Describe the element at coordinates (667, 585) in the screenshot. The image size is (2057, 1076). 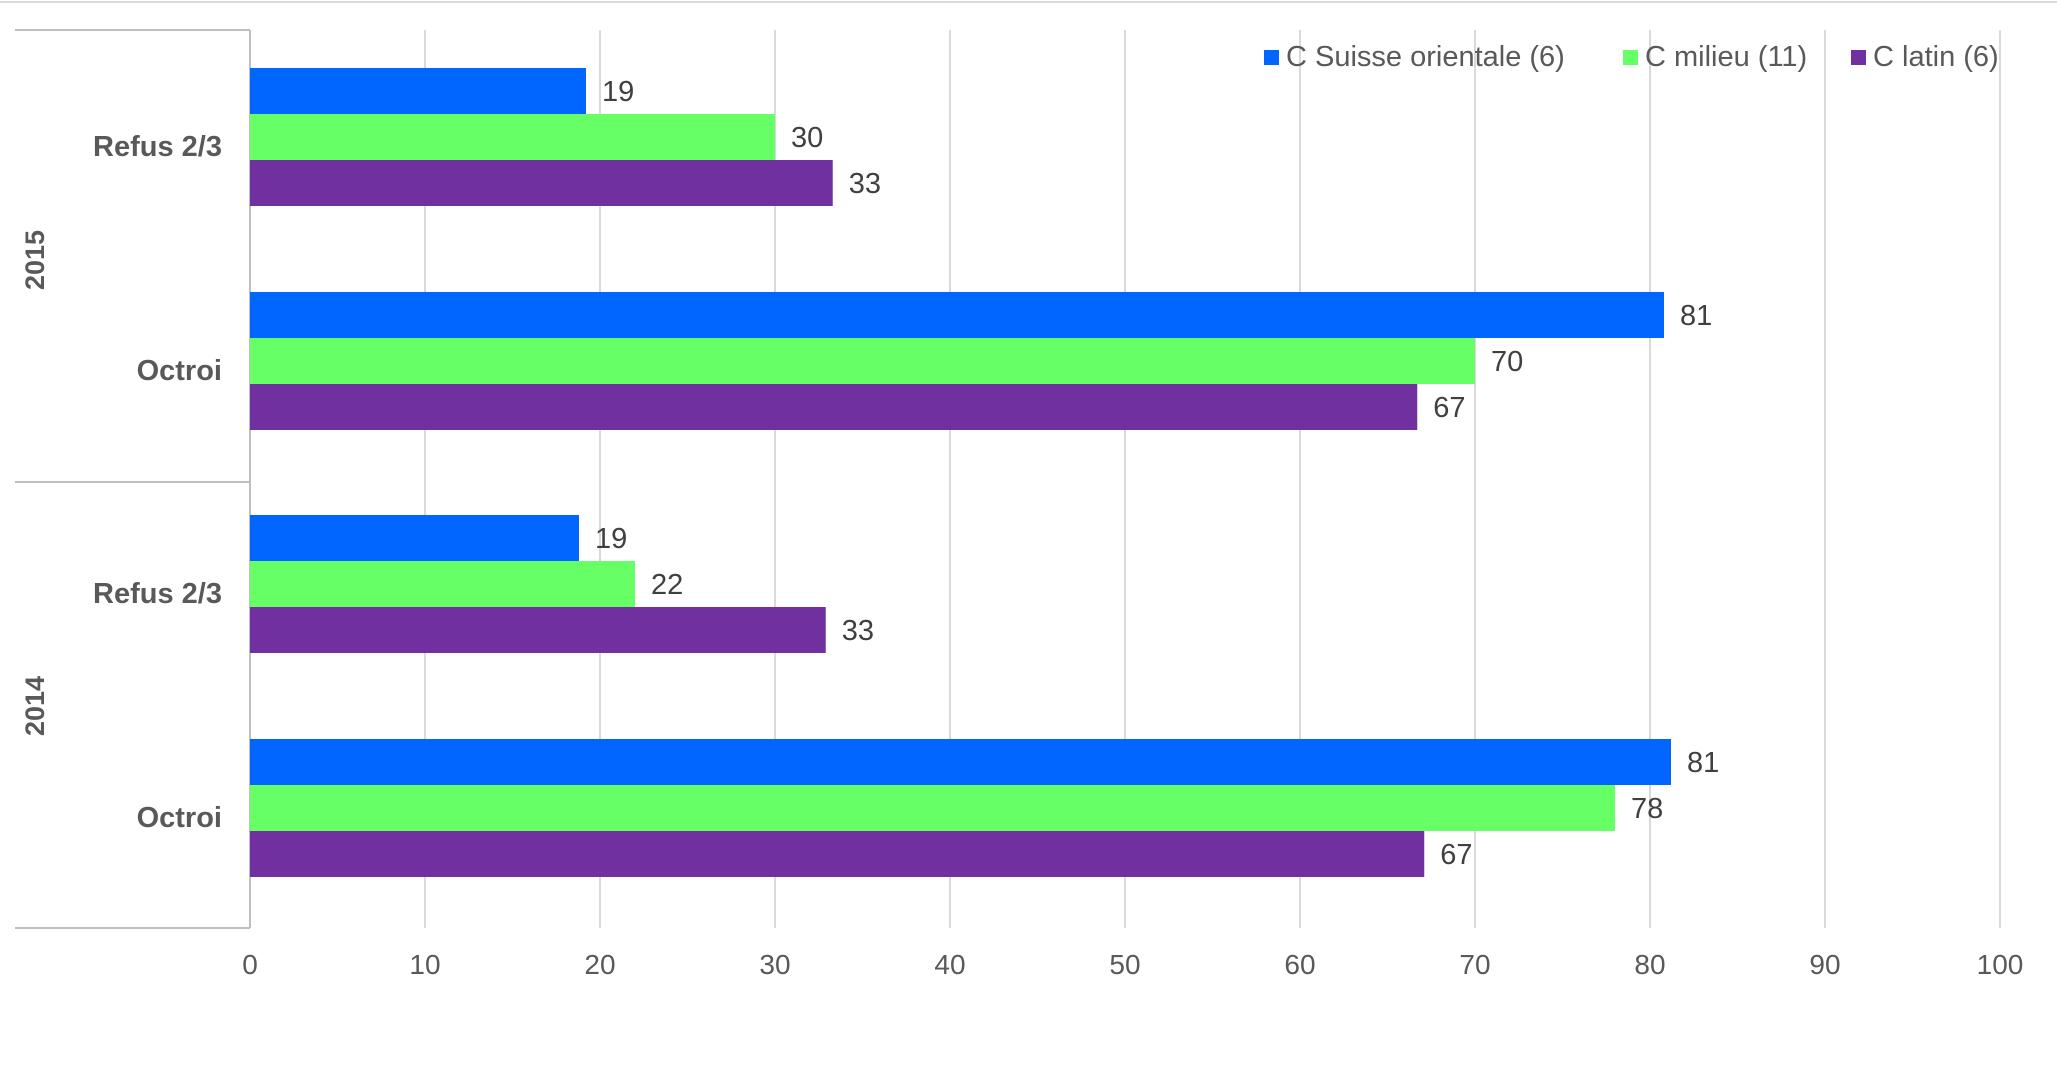
I see `data-label: 22` at that location.